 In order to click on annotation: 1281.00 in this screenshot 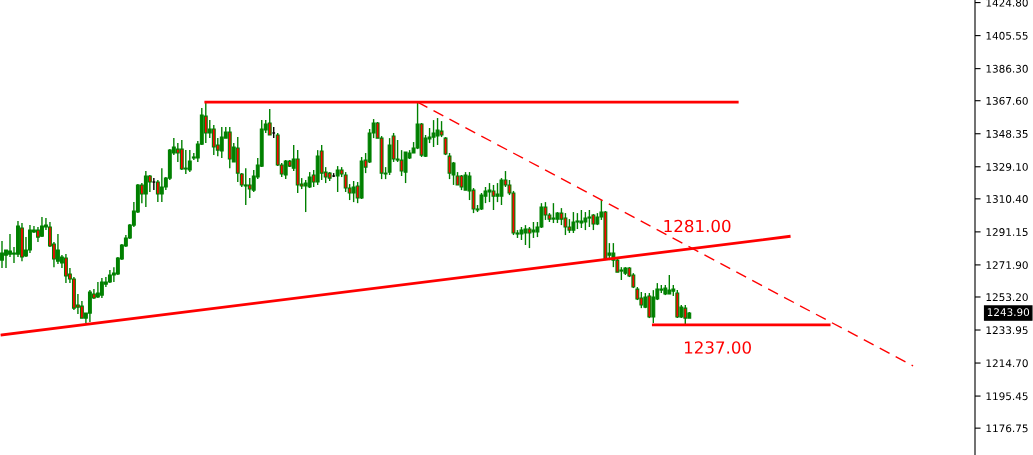, I will do `click(697, 226)`.